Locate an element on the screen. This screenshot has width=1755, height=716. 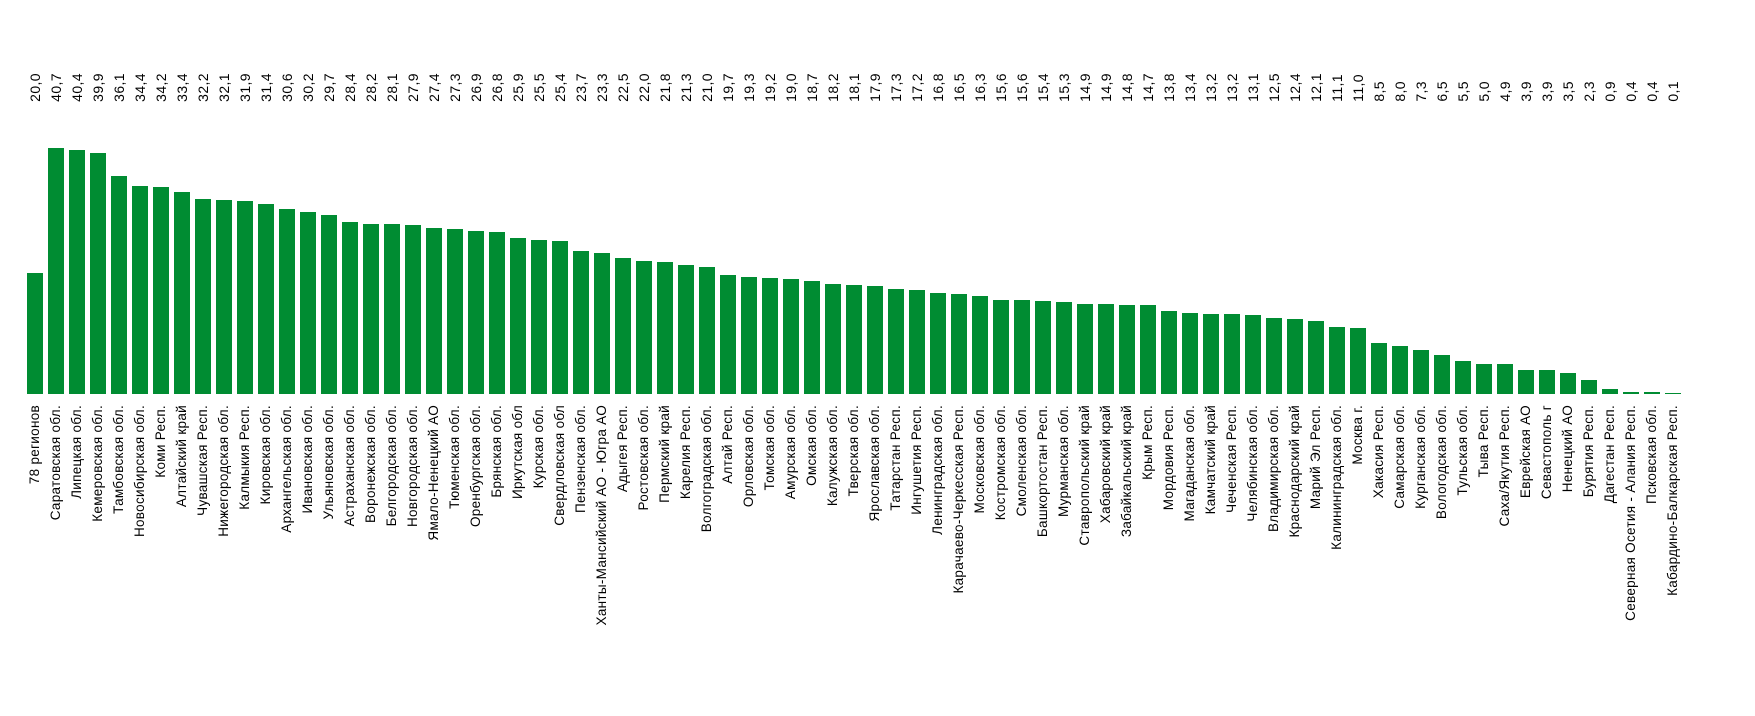
chart-column: 16,3 Московская обл. is located at coordinates (979, 355).